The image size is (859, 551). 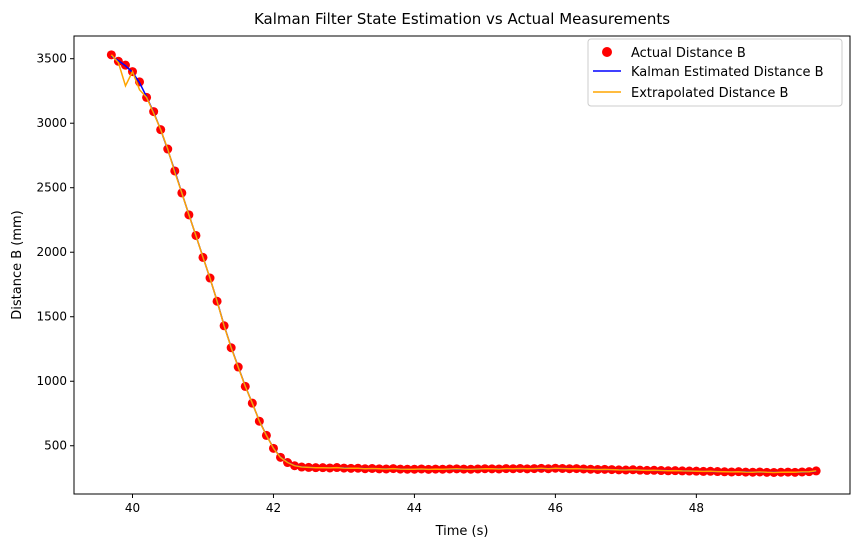 What do you see at coordinates (273, 508) in the screenshot?
I see `x-tick-label: 42` at bounding box center [273, 508].